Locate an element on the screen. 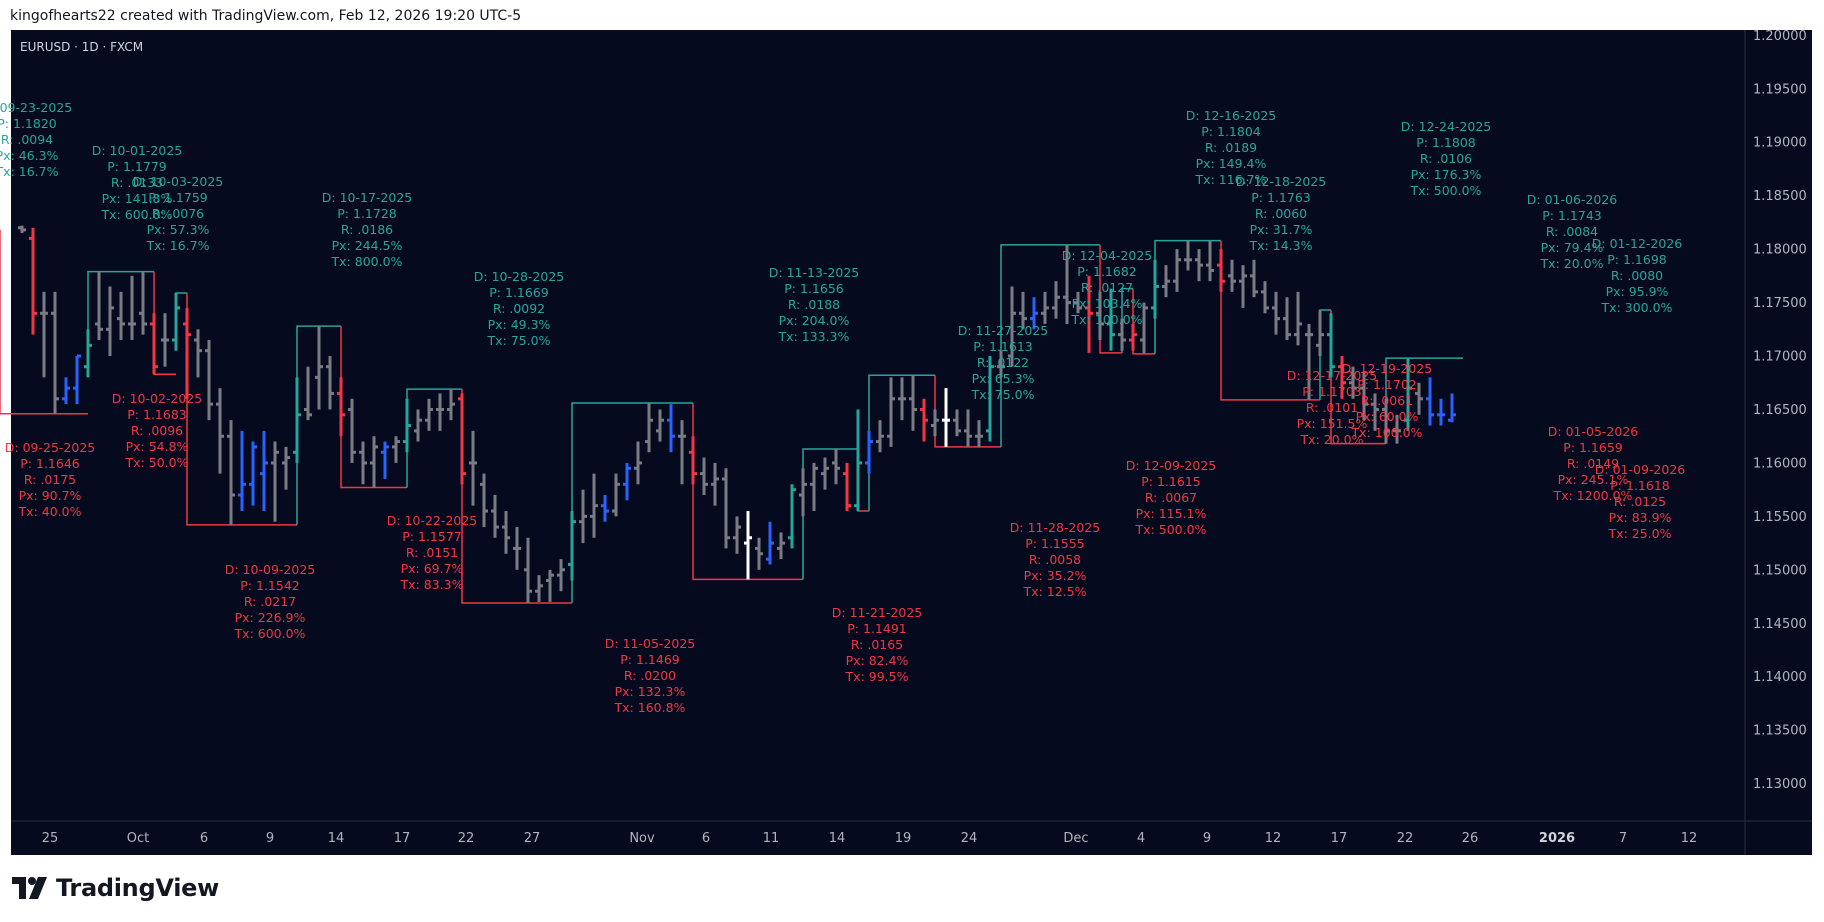  price-axis-label: 1.15500 is located at coordinates (1780, 517).